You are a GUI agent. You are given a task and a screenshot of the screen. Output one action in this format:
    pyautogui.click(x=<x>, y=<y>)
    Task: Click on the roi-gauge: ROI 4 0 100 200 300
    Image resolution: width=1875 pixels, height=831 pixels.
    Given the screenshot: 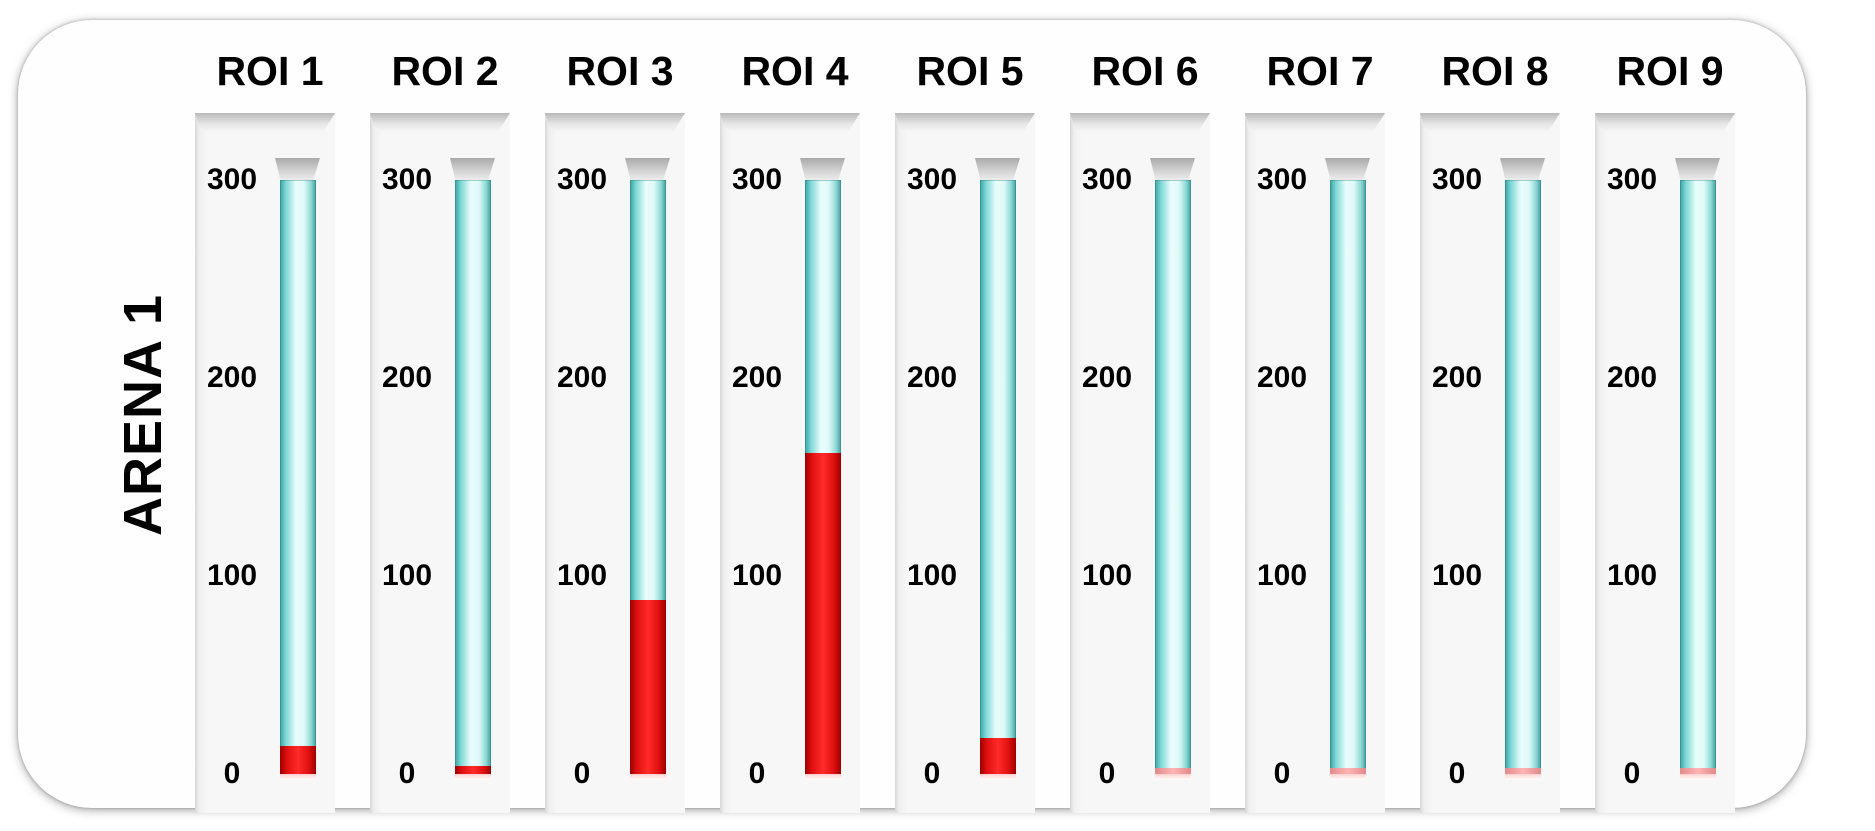 What is the action you would take?
    pyautogui.click(x=795, y=415)
    